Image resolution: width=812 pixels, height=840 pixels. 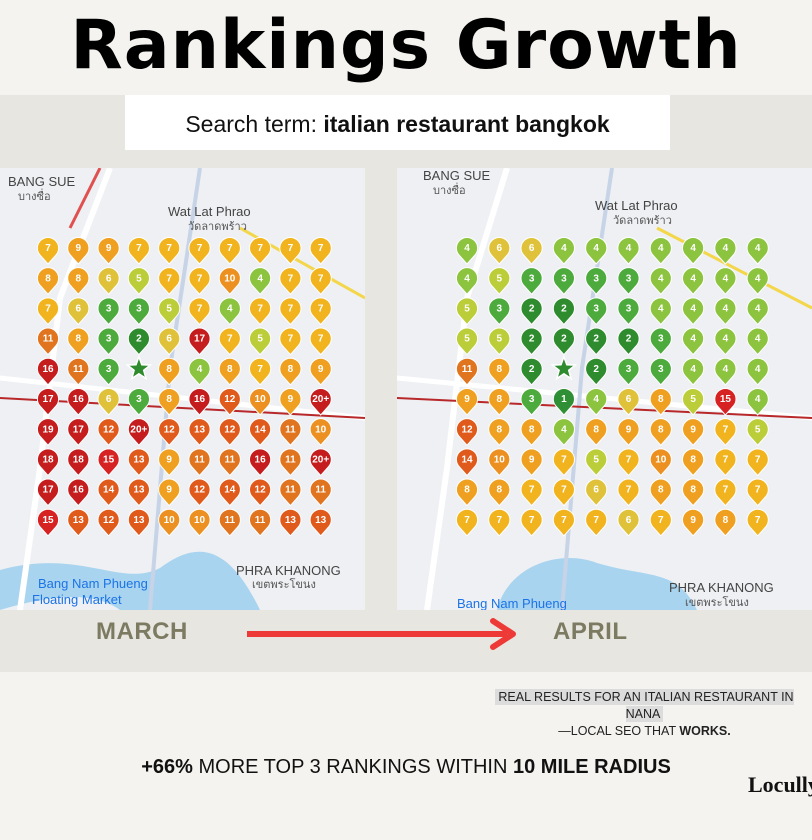 I want to click on place-label: Bang Nam Phueng, so click(x=93, y=583).